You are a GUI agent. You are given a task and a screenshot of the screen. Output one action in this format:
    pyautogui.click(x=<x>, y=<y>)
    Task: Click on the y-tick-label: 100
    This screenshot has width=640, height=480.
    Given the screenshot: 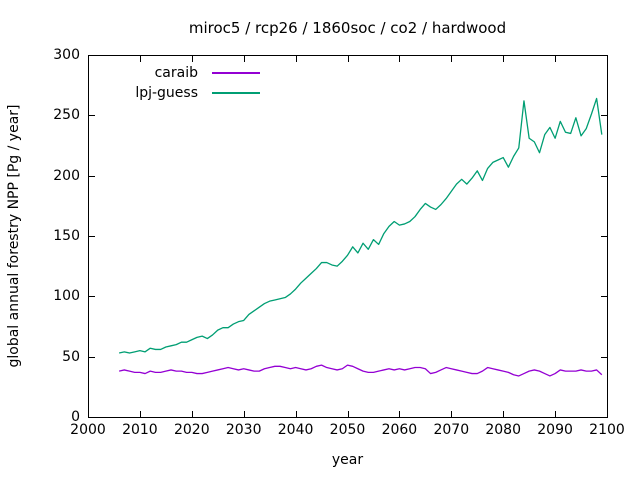 What is the action you would take?
    pyautogui.click(x=66, y=296)
    